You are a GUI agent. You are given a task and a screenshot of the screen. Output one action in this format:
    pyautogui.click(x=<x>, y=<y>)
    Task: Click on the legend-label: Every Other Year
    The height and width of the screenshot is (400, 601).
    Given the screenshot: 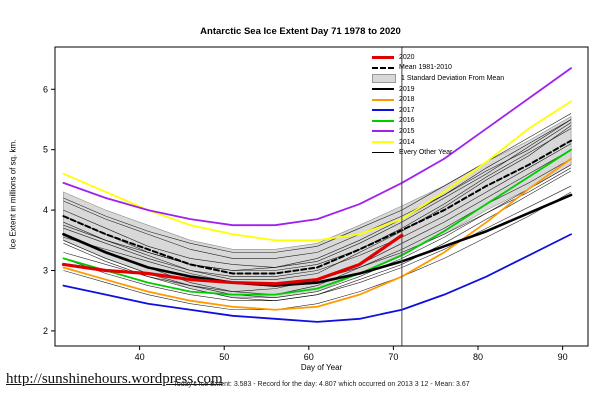 What is the action you would take?
    pyautogui.click(x=426, y=153)
    